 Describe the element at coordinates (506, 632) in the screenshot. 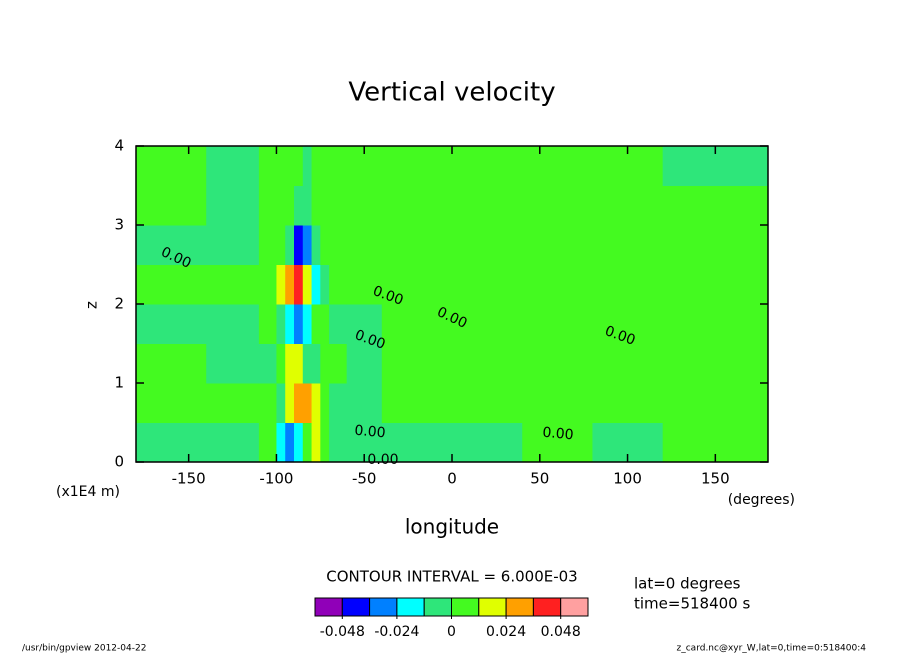

I see `colorbar-label: 0.024` at that location.